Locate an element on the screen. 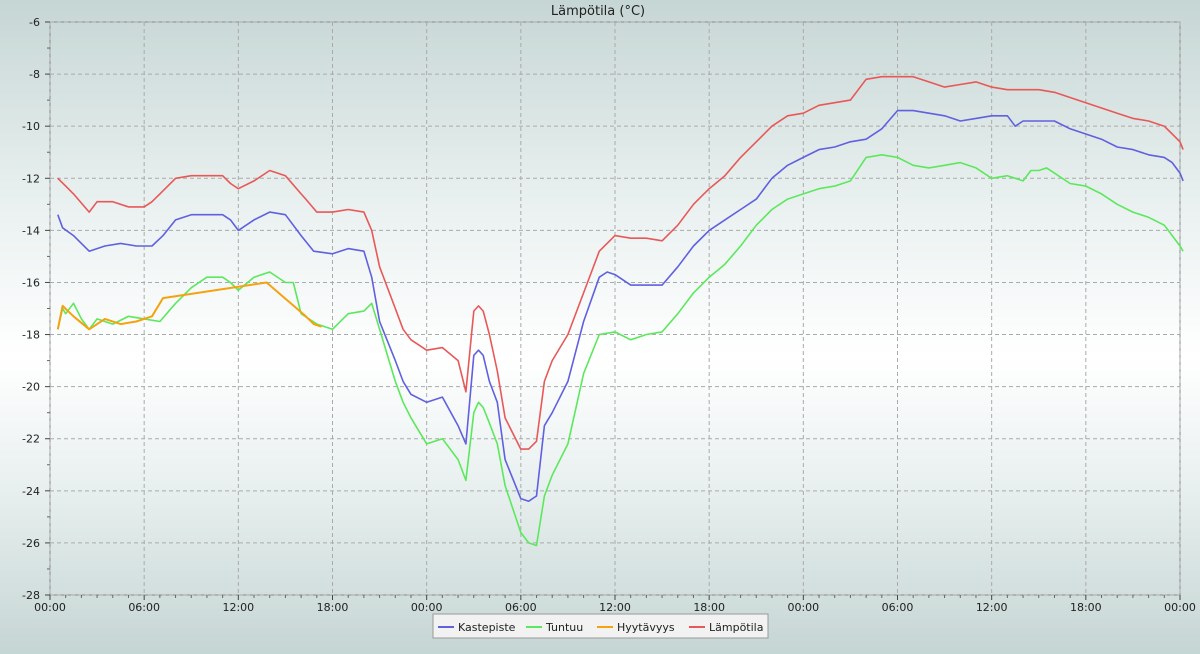 The height and width of the screenshot is (654, 1200). legend: Kastepiste Tuntuu Hyytävyys Lämpötila is located at coordinates (600, 626).